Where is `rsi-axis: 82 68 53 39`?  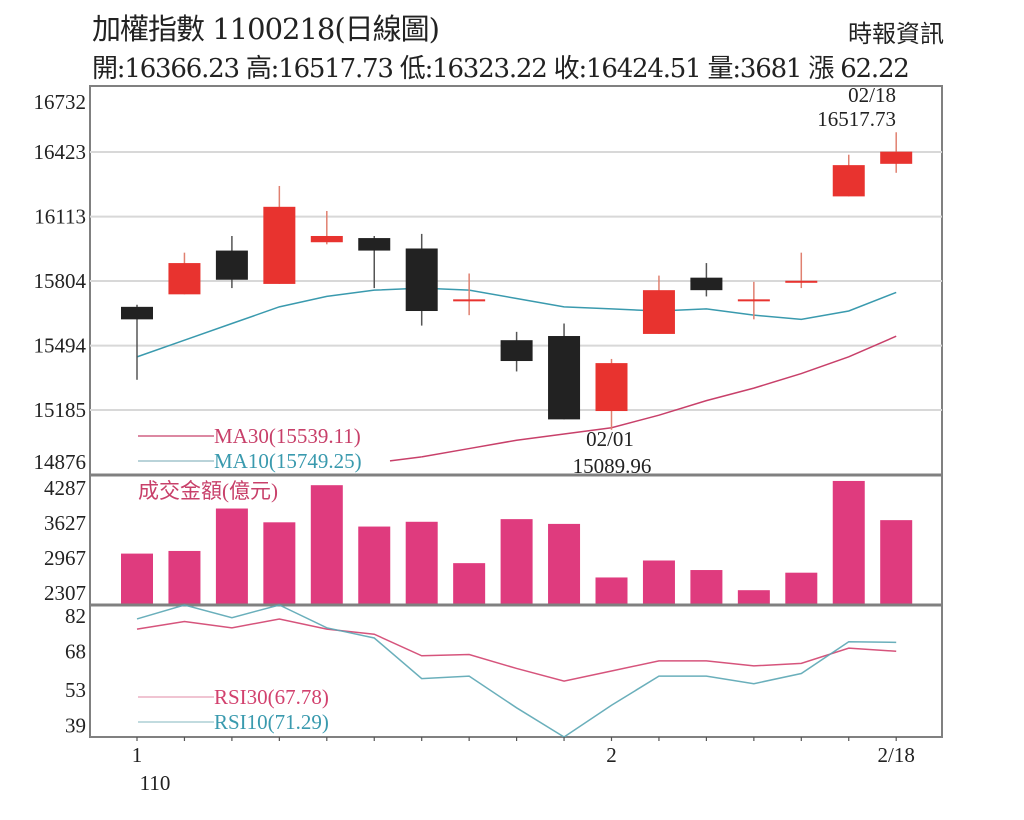 rsi-axis: 82 68 53 39 is located at coordinates (75, 670).